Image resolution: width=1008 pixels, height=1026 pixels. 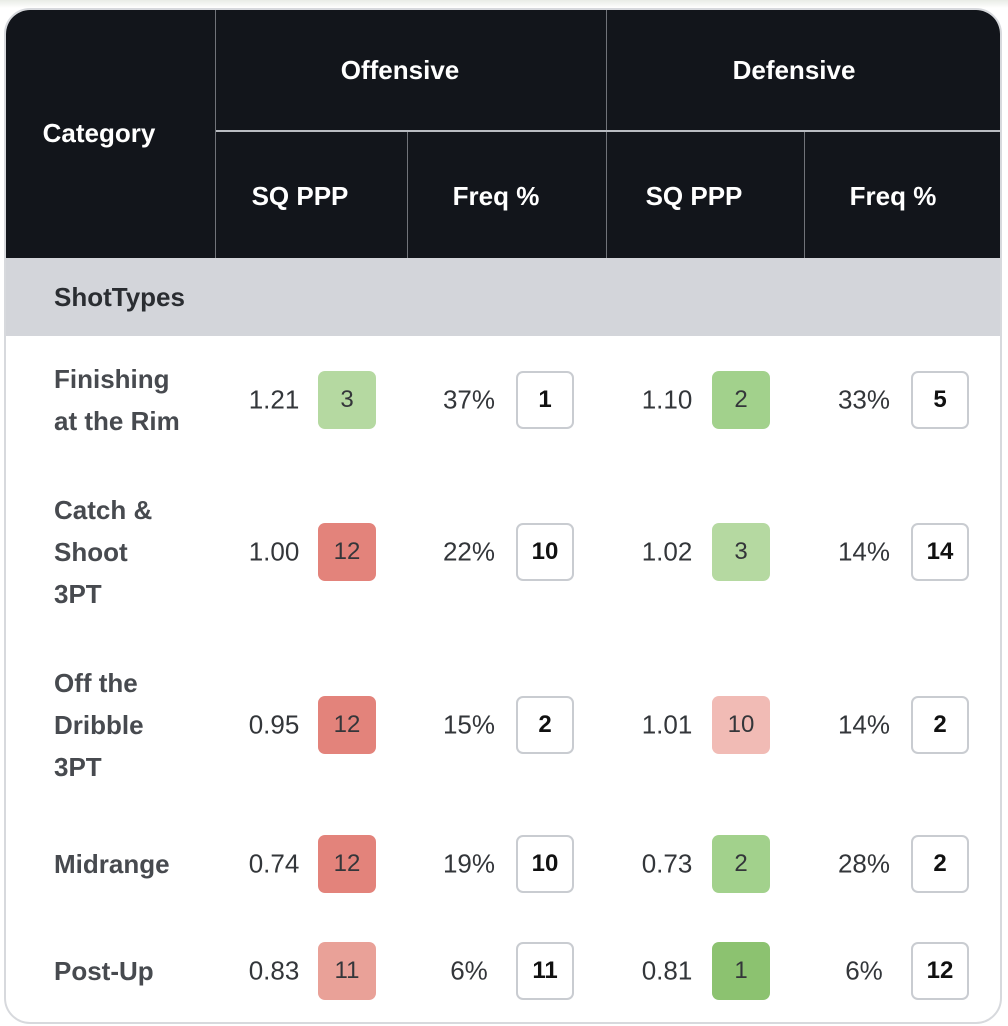 What do you see at coordinates (274, 399) in the screenshot?
I see `offensive-sq-ppp-value: 1.21` at bounding box center [274, 399].